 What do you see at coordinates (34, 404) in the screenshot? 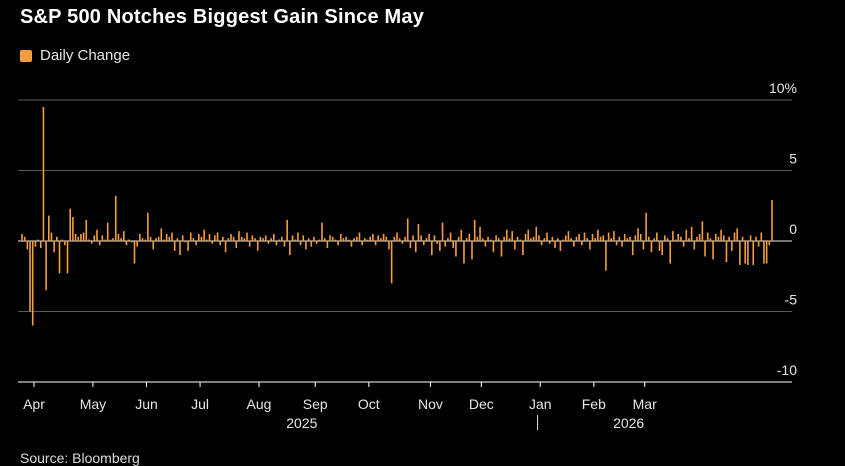
I see `x-tick-label: Apr` at bounding box center [34, 404].